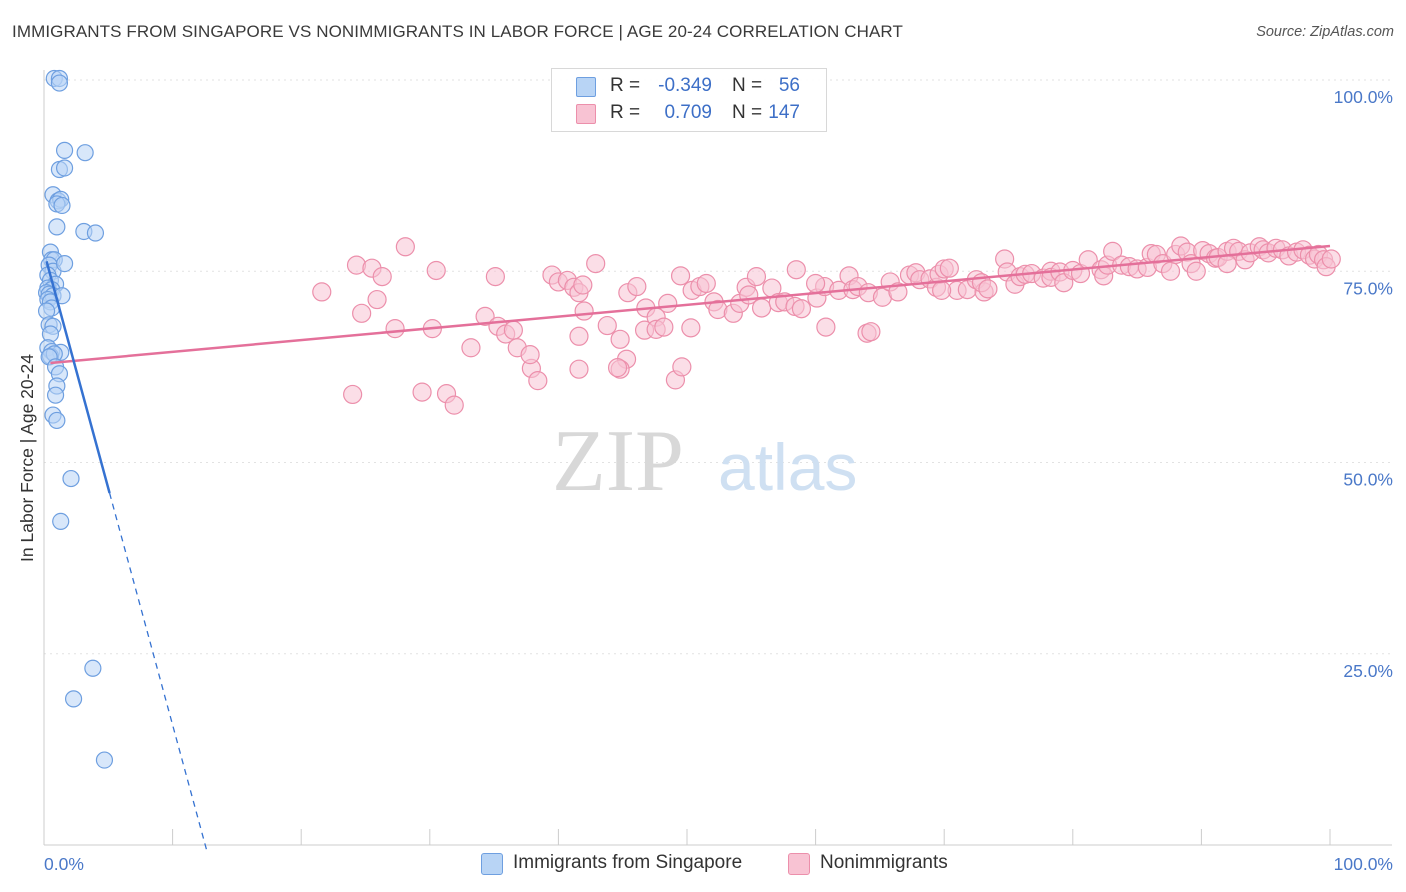  I want to click on zipatlas-watermark: ZIP atlas, so click(704, 461).